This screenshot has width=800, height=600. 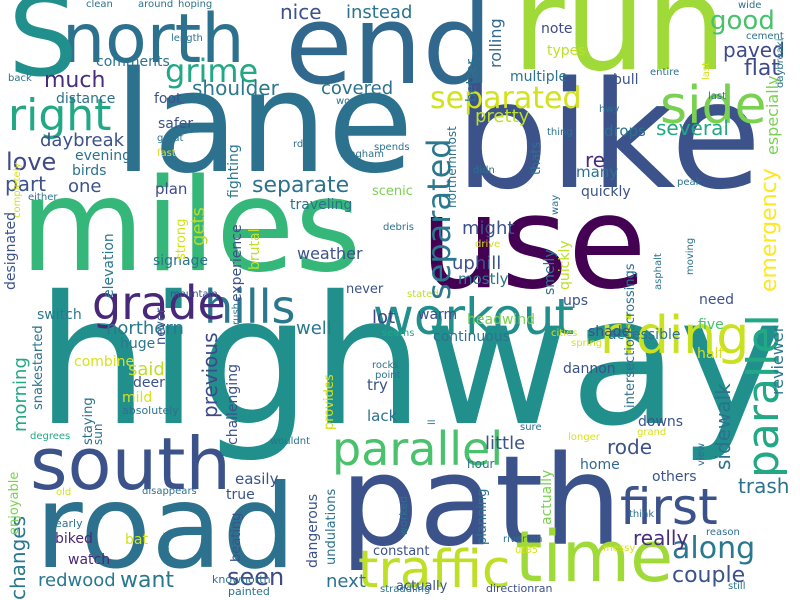 I want to click on word-need: need, so click(x=716, y=300).